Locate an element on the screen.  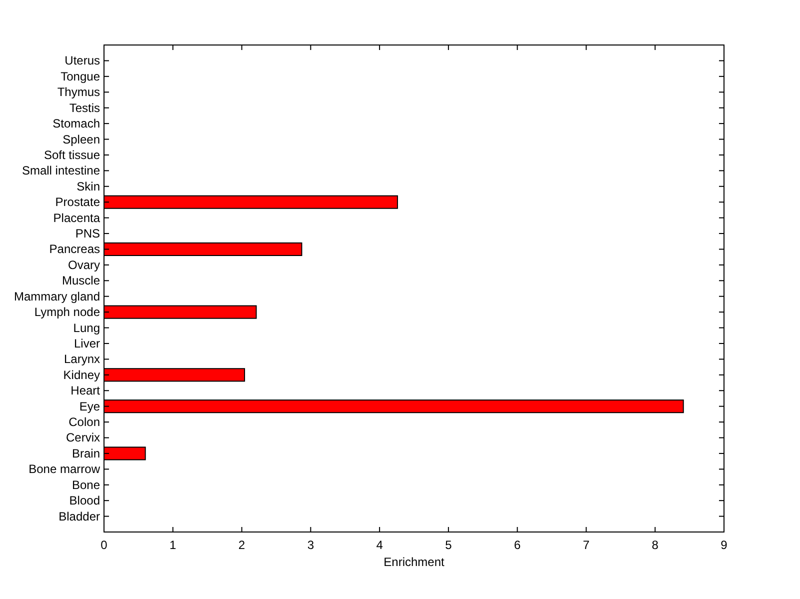
x-tick-label: 4 is located at coordinates (380, 545).